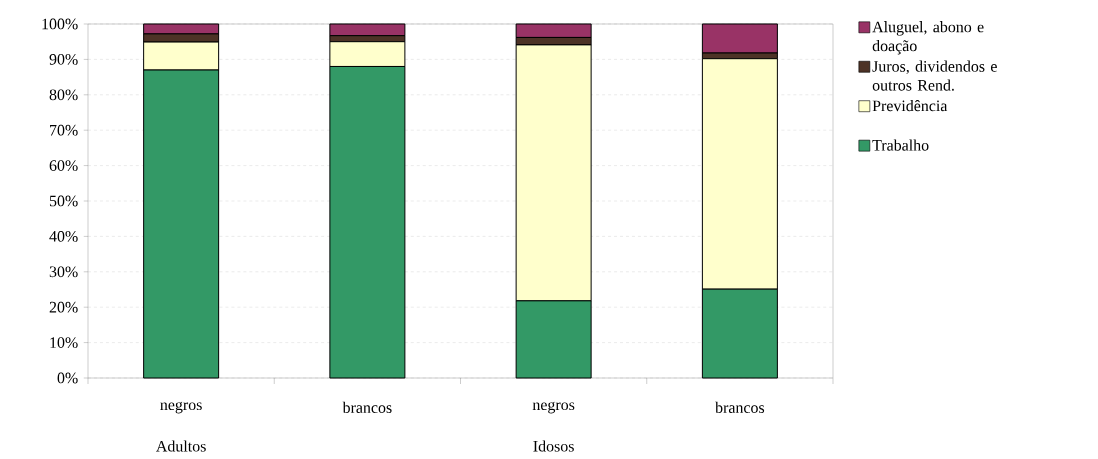  What do you see at coordinates (60, 24) in the screenshot?
I see `y-tick-label: 100%` at bounding box center [60, 24].